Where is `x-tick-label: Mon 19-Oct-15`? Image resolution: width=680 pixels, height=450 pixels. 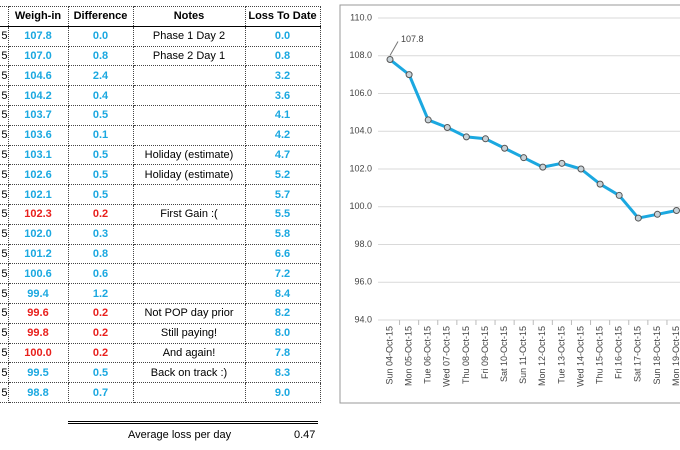
x-tick-label: Mon 19-Oct-15 is located at coordinates (675, 356).